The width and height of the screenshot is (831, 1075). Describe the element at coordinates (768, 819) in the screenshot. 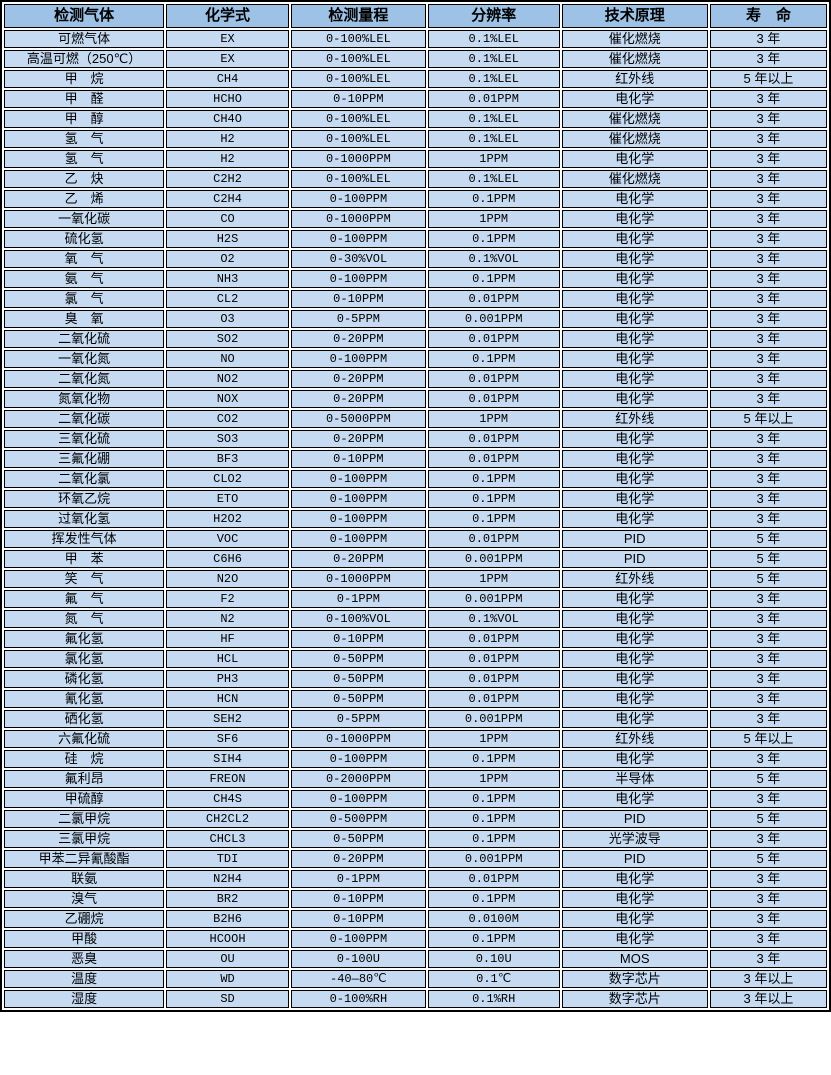

I see `table-cell: 5 年` at that location.